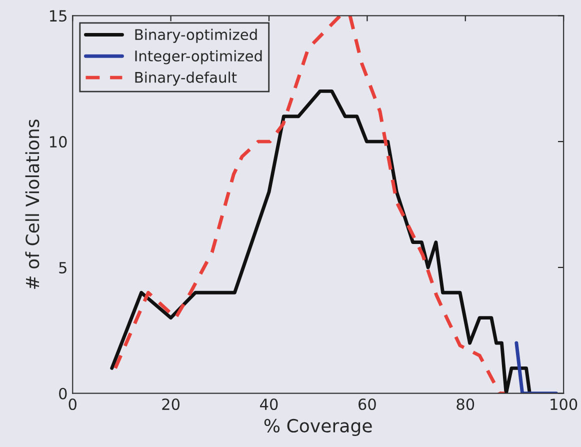  What do you see at coordinates (62, 268) in the screenshot?
I see `y-tick-label: 5` at bounding box center [62, 268].